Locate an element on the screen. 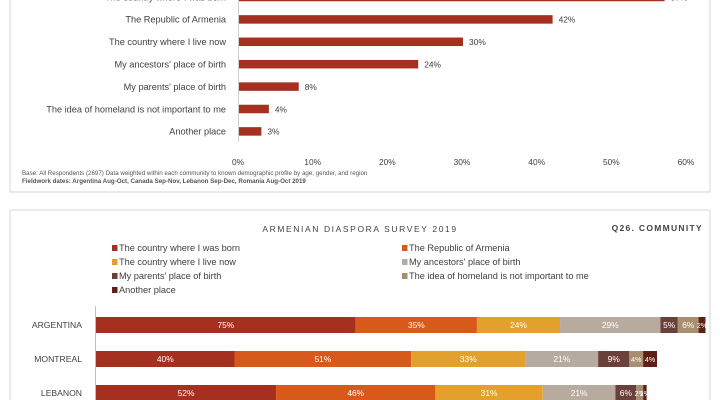  stacked-chart-segment-label: 5% is located at coordinates (669, 325).